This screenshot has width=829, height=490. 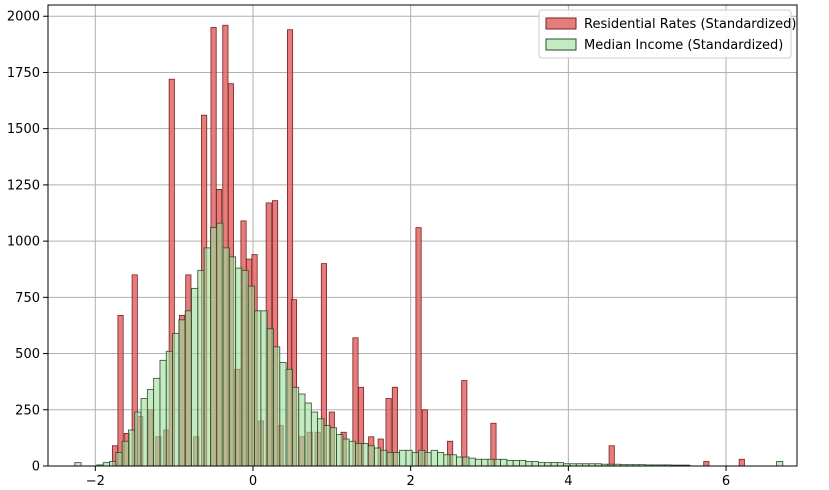 I want to click on y-tick-label-6: 1500, so click(x=23, y=129).